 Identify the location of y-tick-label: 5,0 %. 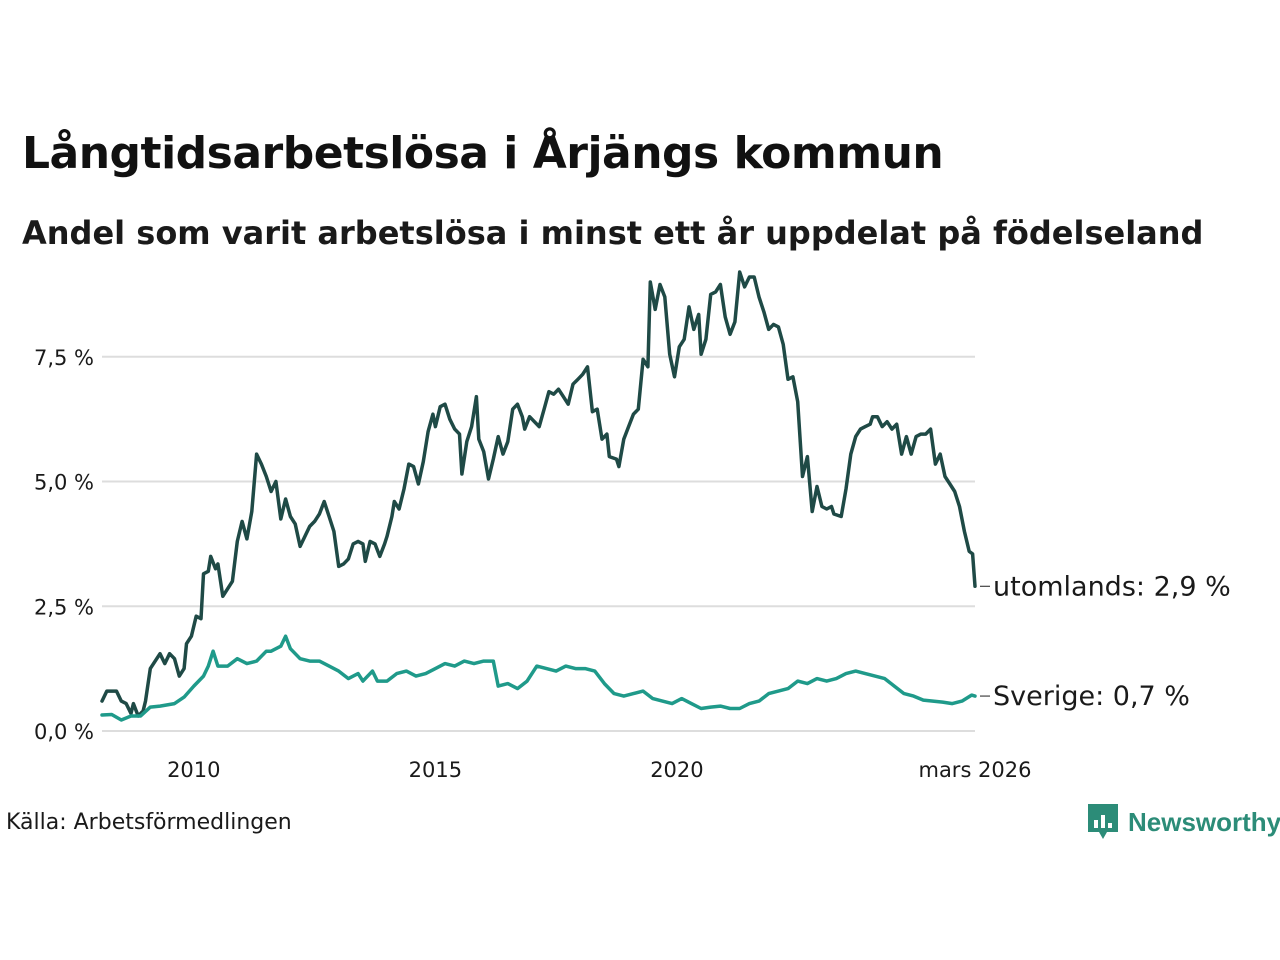
(64, 483).